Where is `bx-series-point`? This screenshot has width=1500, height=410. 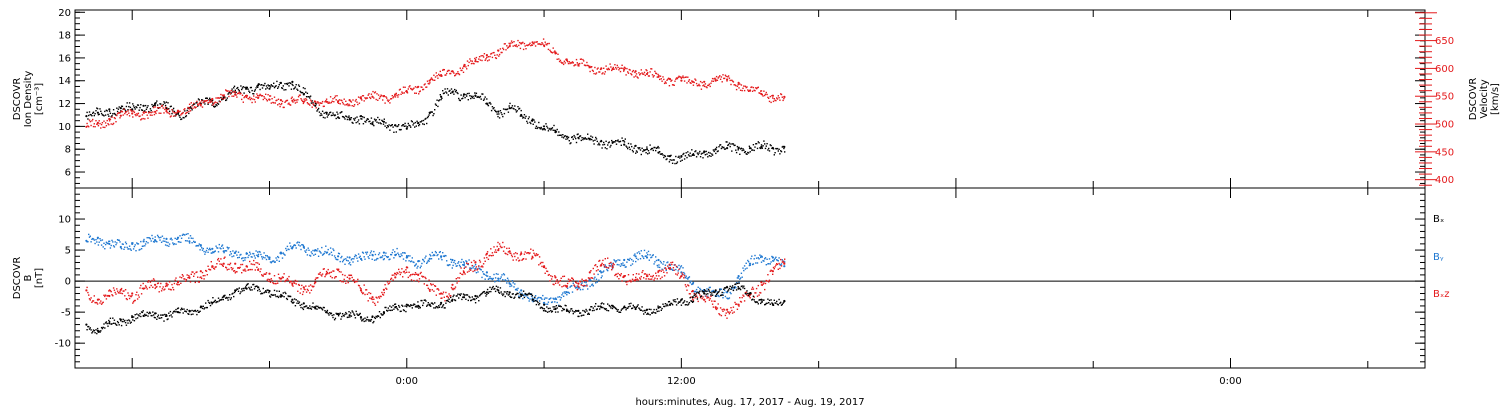
bx-series-point is located at coordinates (246, 288).